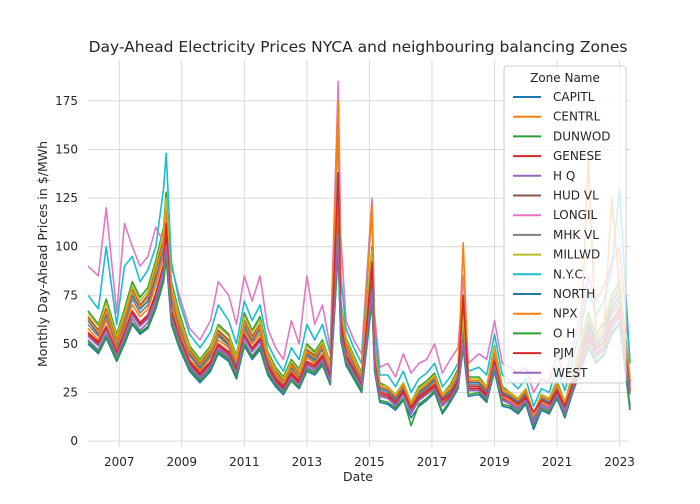 The height and width of the screenshot is (504, 700). I want to click on x-axis-label: Date, so click(358, 476).